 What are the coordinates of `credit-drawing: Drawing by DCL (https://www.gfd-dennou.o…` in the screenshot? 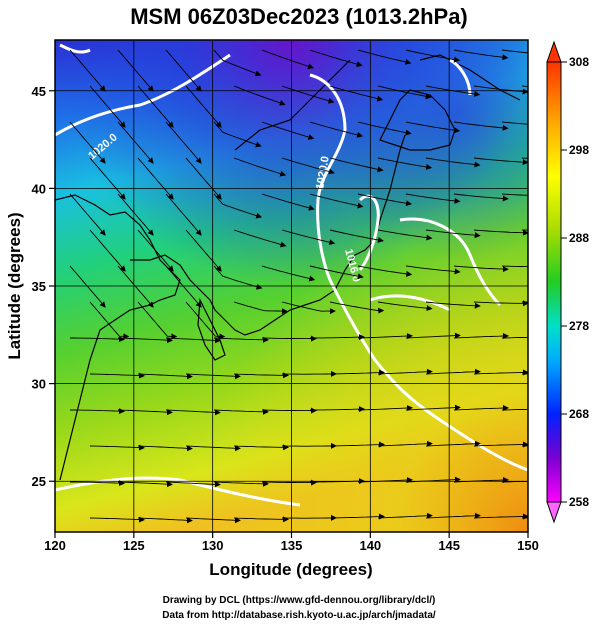 It's located at (299, 600).